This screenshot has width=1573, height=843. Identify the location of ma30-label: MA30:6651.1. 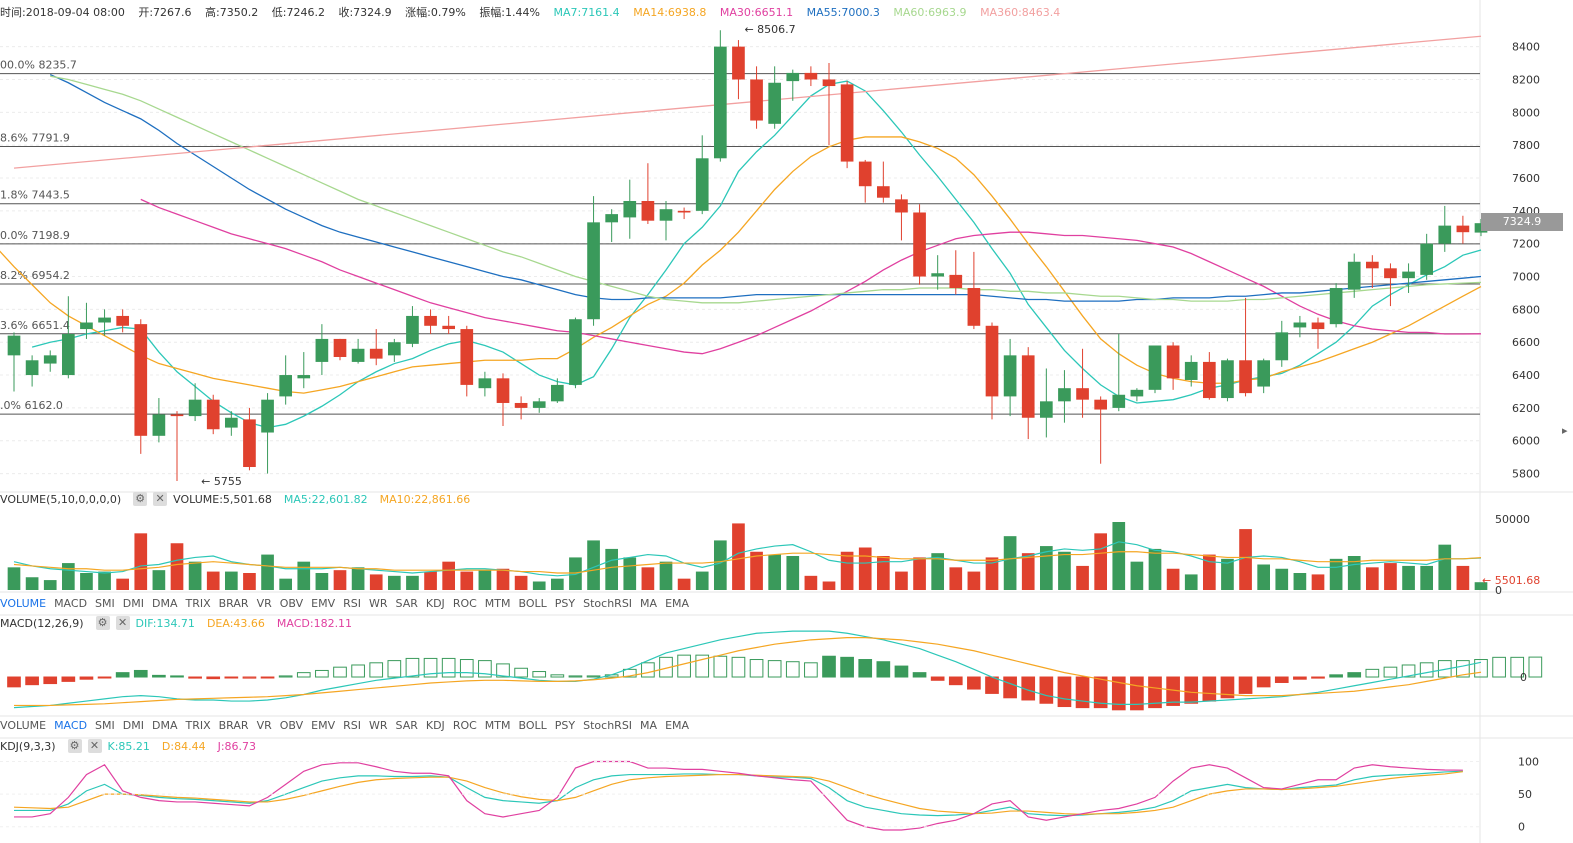
(756, 12).